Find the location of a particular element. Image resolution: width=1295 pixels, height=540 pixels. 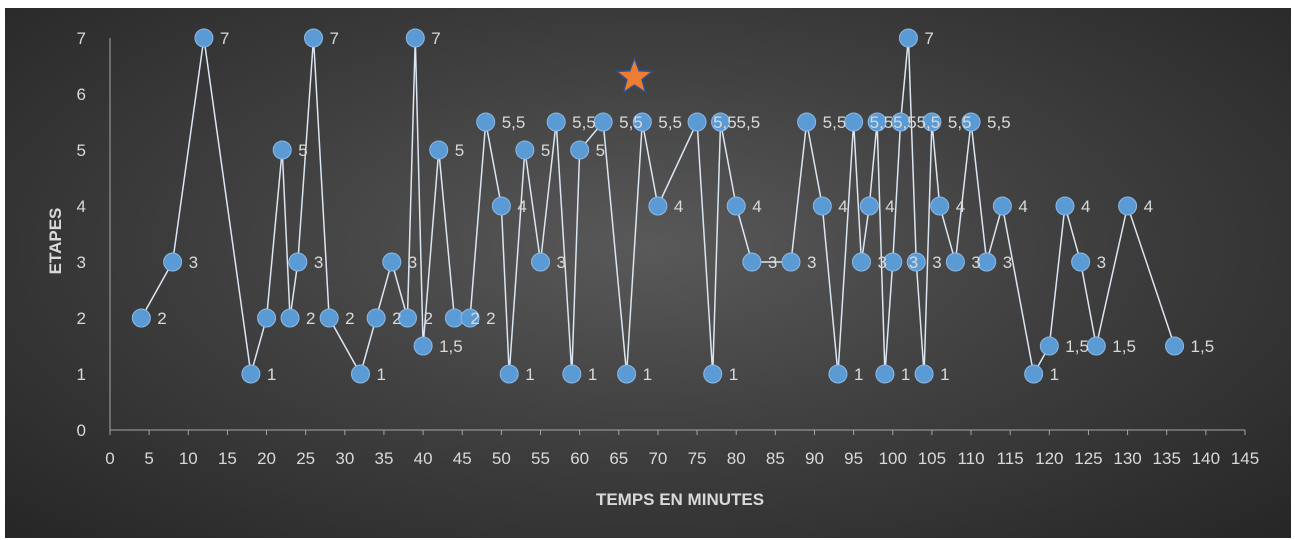

x-tick-label: 45 is located at coordinates (462, 458).